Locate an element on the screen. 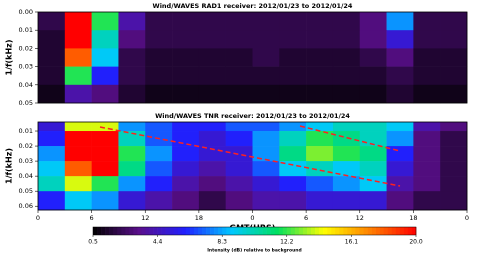  drift-line is located at coordinates (250, 156).